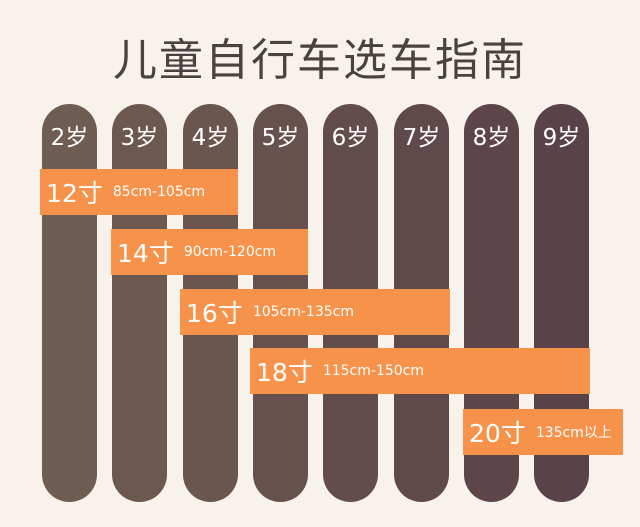 The height and width of the screenshot is (527, 640). Describe the element at coordinates (373, 371) in the screenshot. I see `height-range-label: 115cm-150cm` at that location.